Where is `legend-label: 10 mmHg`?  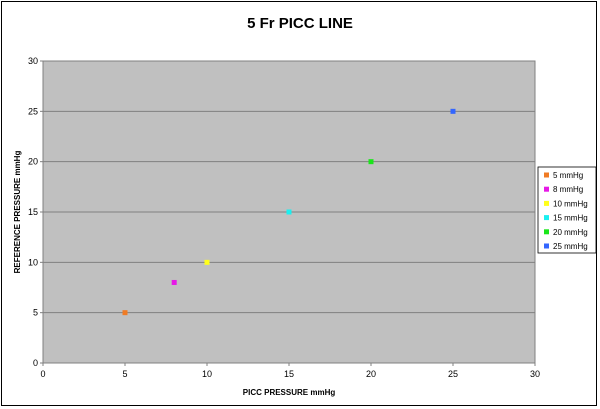
legend-label: 10 mmHg is located at coordinates (570, 203).